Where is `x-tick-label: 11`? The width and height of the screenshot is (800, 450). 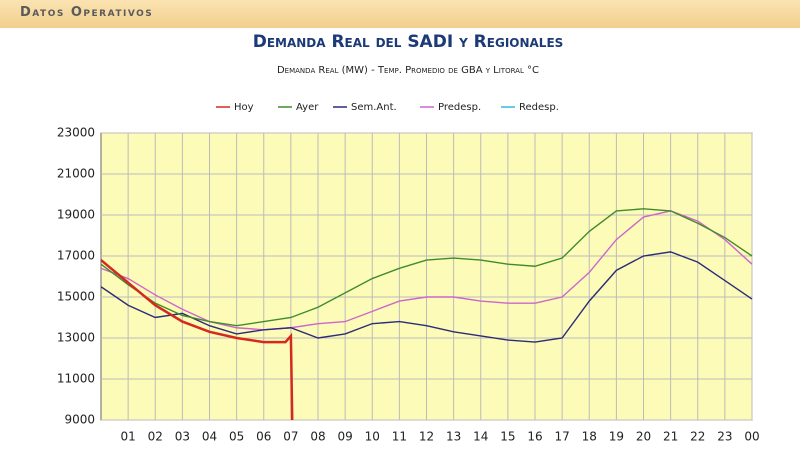 x-tick-label: 11 is located at coordinates (399, 437).